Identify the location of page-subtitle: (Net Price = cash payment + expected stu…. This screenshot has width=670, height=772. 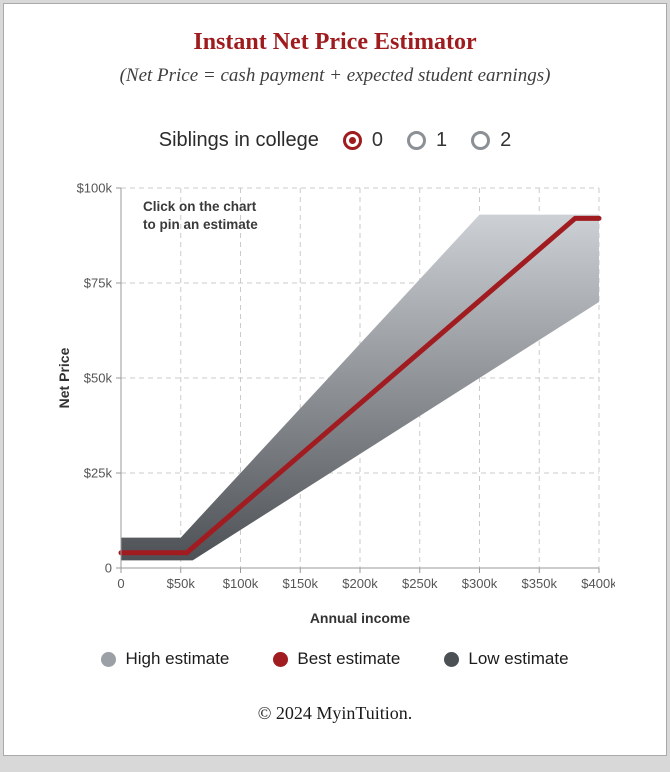
(335, 75).